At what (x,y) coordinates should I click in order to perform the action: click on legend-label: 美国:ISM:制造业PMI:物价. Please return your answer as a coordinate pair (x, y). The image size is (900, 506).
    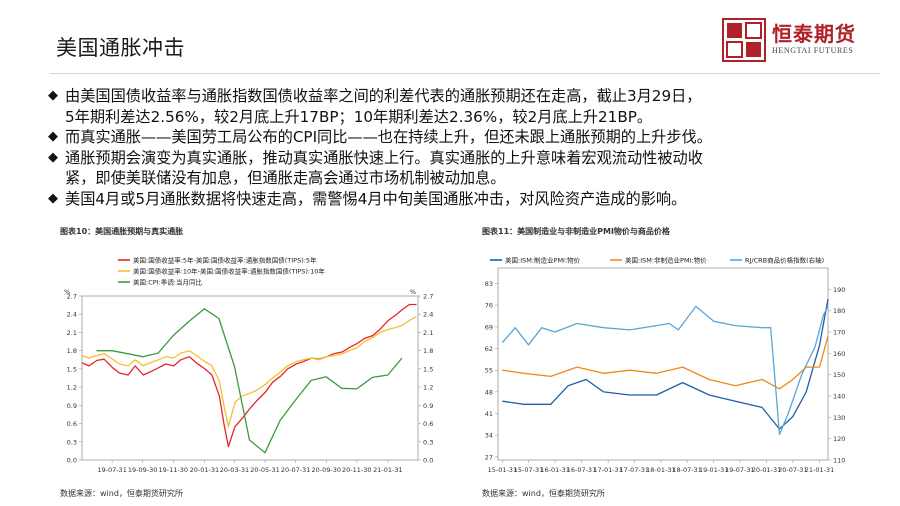
    Looking at the image, I should click on (543, 260).